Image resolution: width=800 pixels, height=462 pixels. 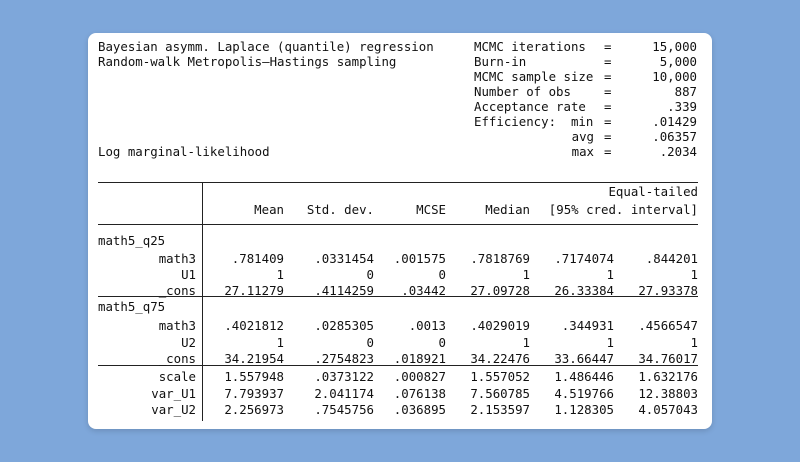 I want to click on table-cell: .4566547, so click(x=668, y=325).